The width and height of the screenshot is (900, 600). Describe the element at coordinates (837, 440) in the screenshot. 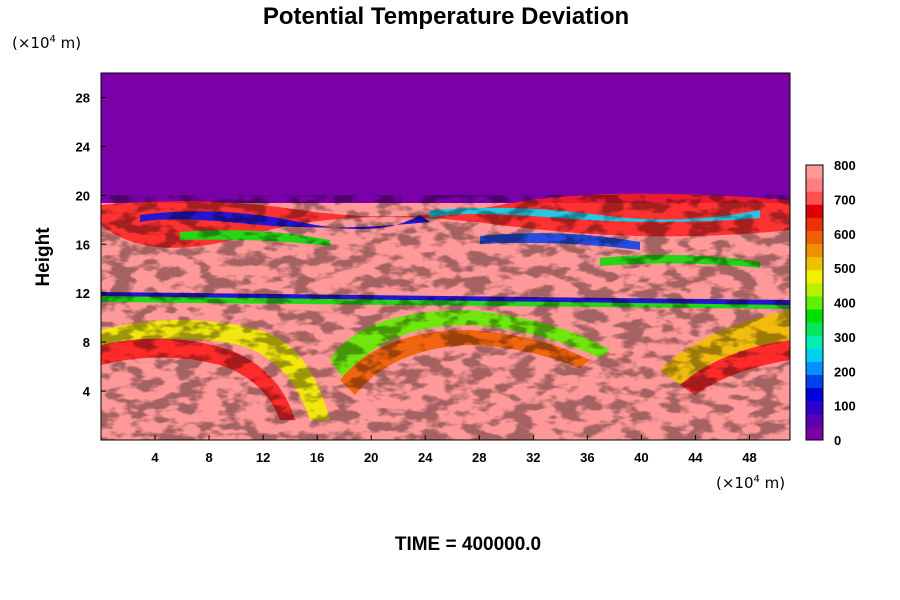

I see `colorbar-tick-label: 0` at that location.